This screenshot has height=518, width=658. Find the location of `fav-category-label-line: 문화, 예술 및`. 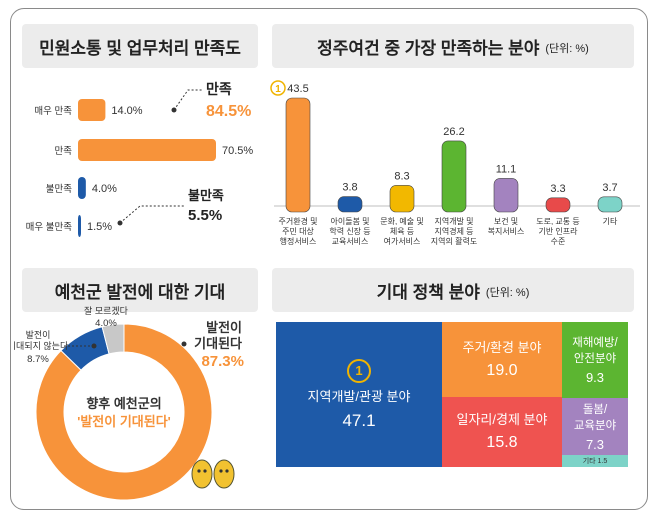

fav-category-label-line: 문화, 예술 및 is located at coordinates (401, 221).